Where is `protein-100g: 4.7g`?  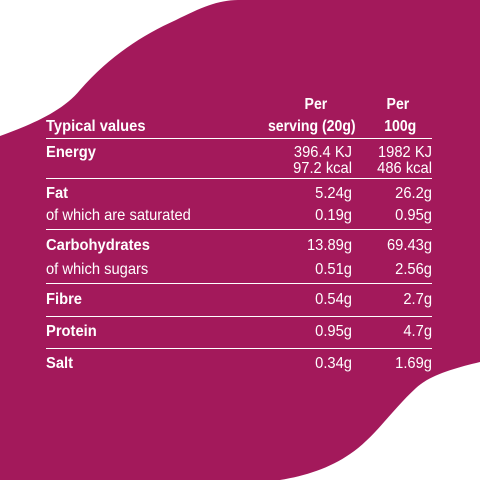 protein-100g: 4.7g is located at coordinates (417, 331).